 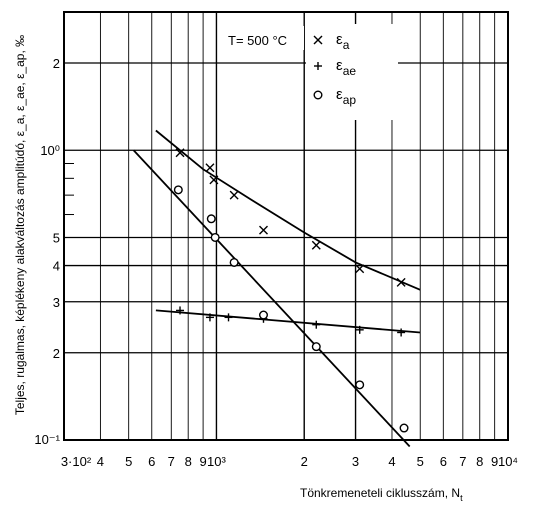 I want to click on x-axis-label-subscript: t, so click(x=461, y=498).